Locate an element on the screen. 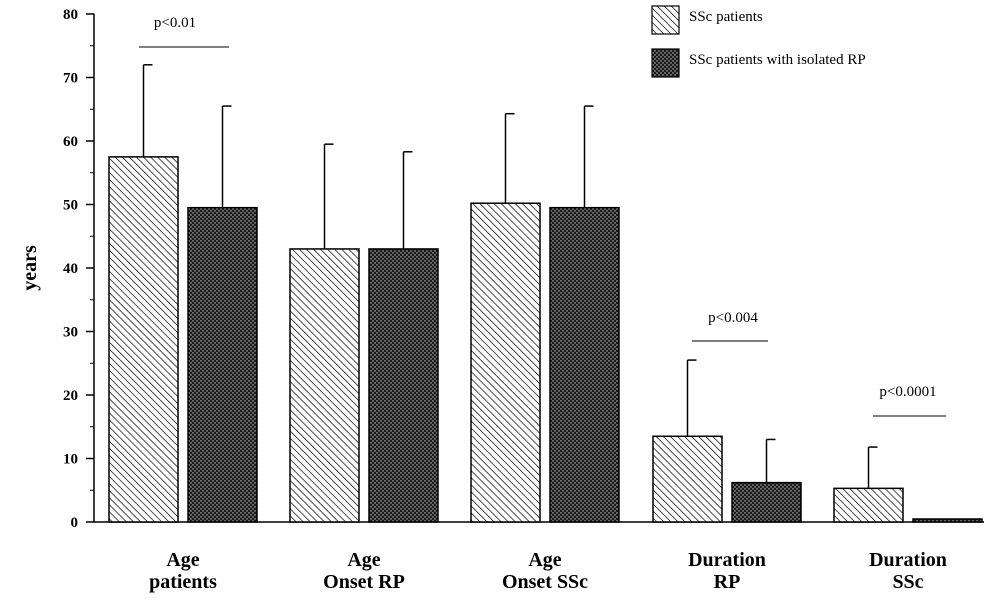 This screenshot has width=986, height=602. category-label: Duration SSc is located at coordinates (908, 571).